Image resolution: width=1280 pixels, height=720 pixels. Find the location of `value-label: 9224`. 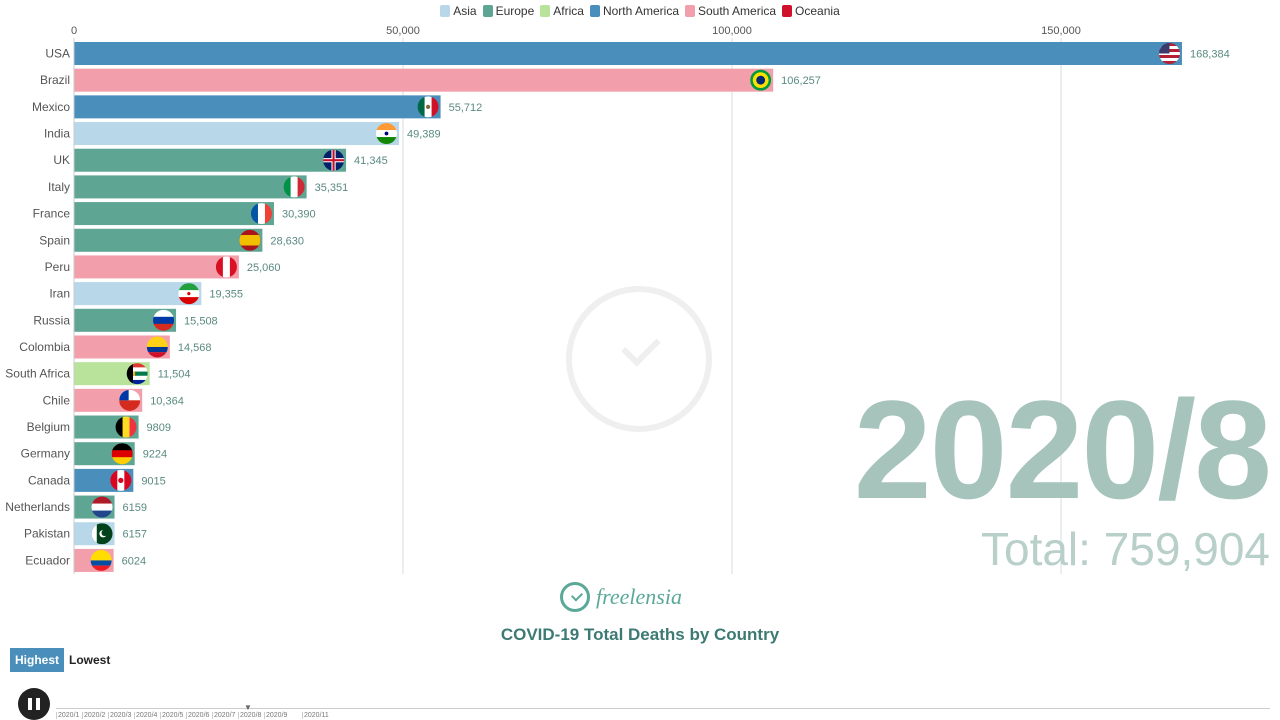

value-label: 9224 is located at coordinates (155, 455).